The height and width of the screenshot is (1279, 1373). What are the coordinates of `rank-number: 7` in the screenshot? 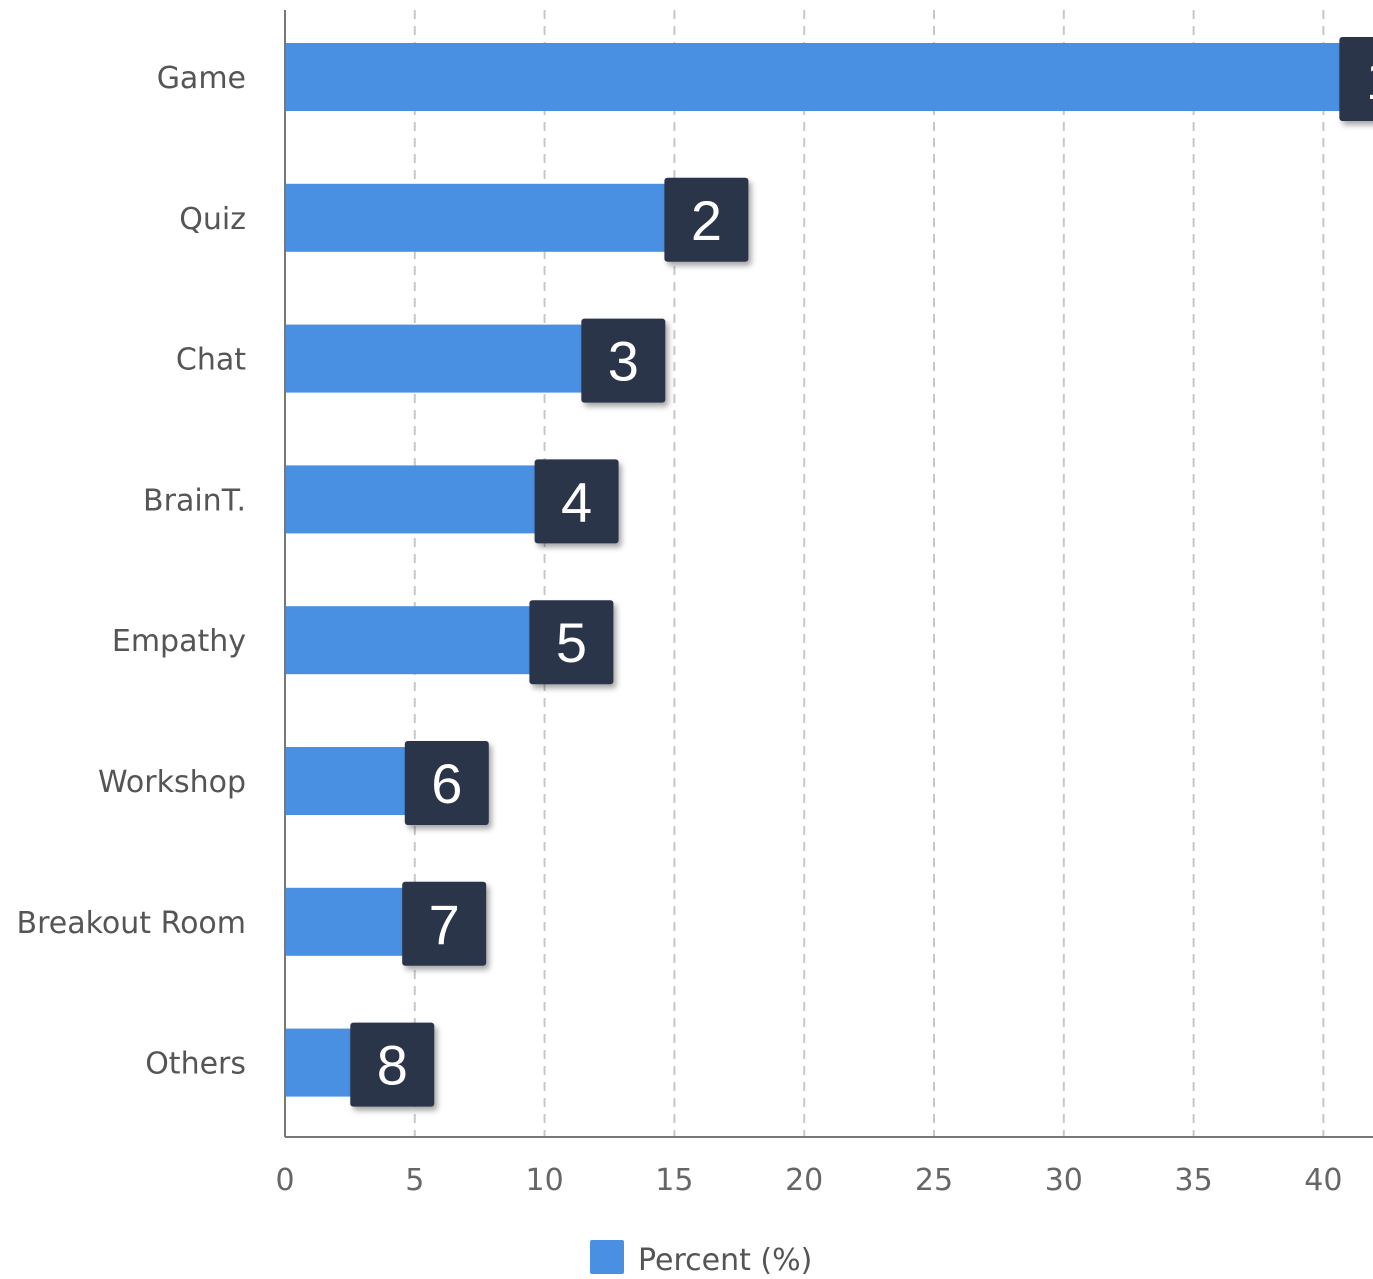 It's located at (444, 924).